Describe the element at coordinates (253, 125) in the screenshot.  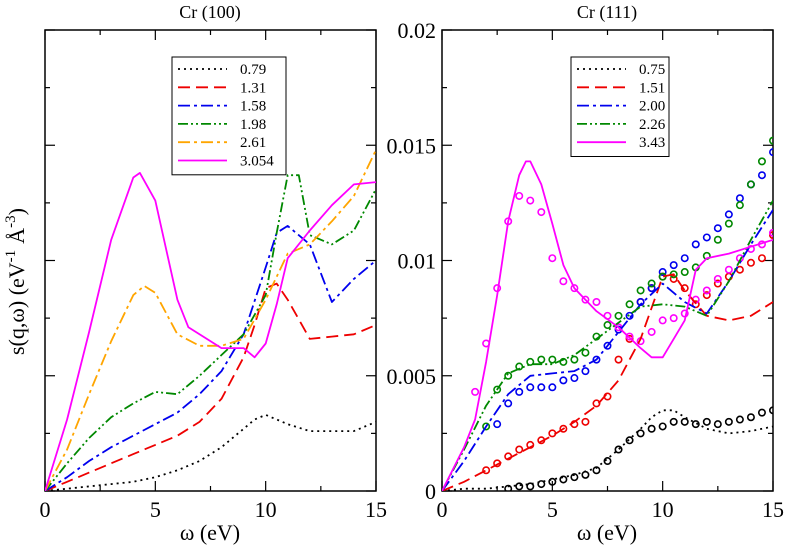
I see `legend-label: 1.98` at that location.